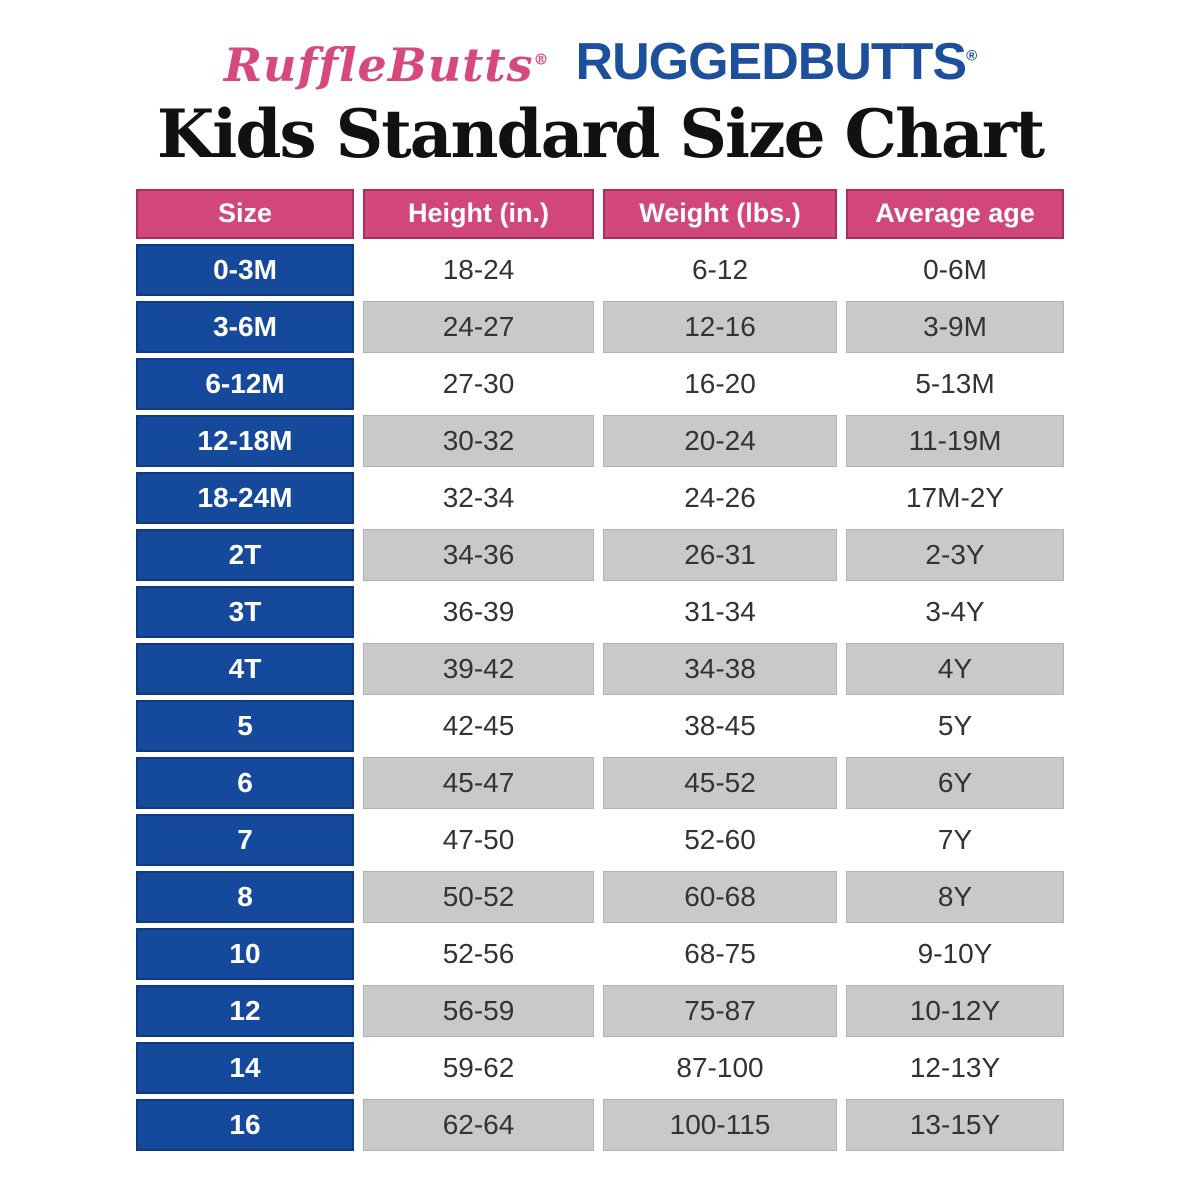 The width and height of the screenshot is (1200, 1200). What do you see at coordinates (955, 383) in the screenshot?
I see `age-cell: 5-13M` at bounding box center [955, 383].